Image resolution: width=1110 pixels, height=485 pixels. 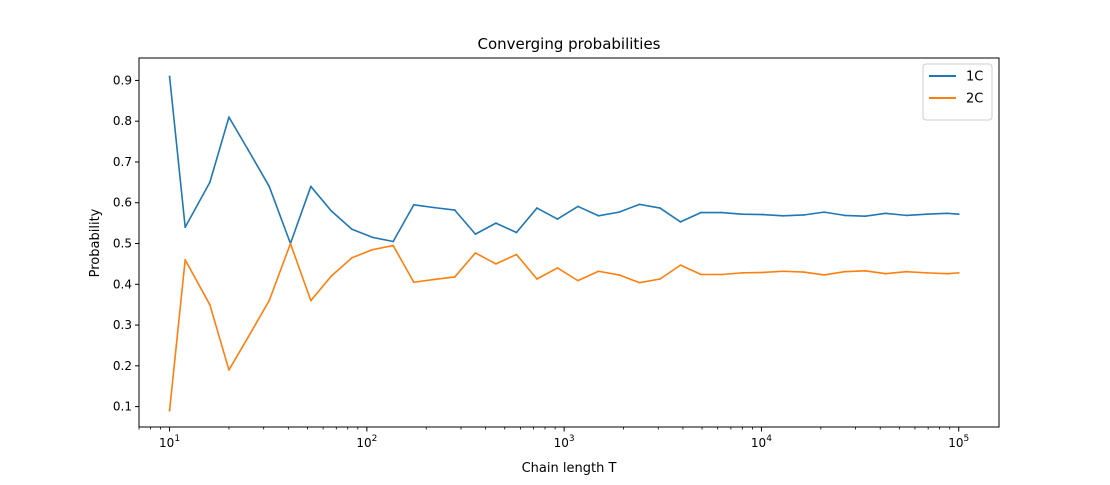 What do you see at coordinates (122, 244) in the screenshot?
I see `y-tick-label: 0.5` at bounding box center [122, 244].